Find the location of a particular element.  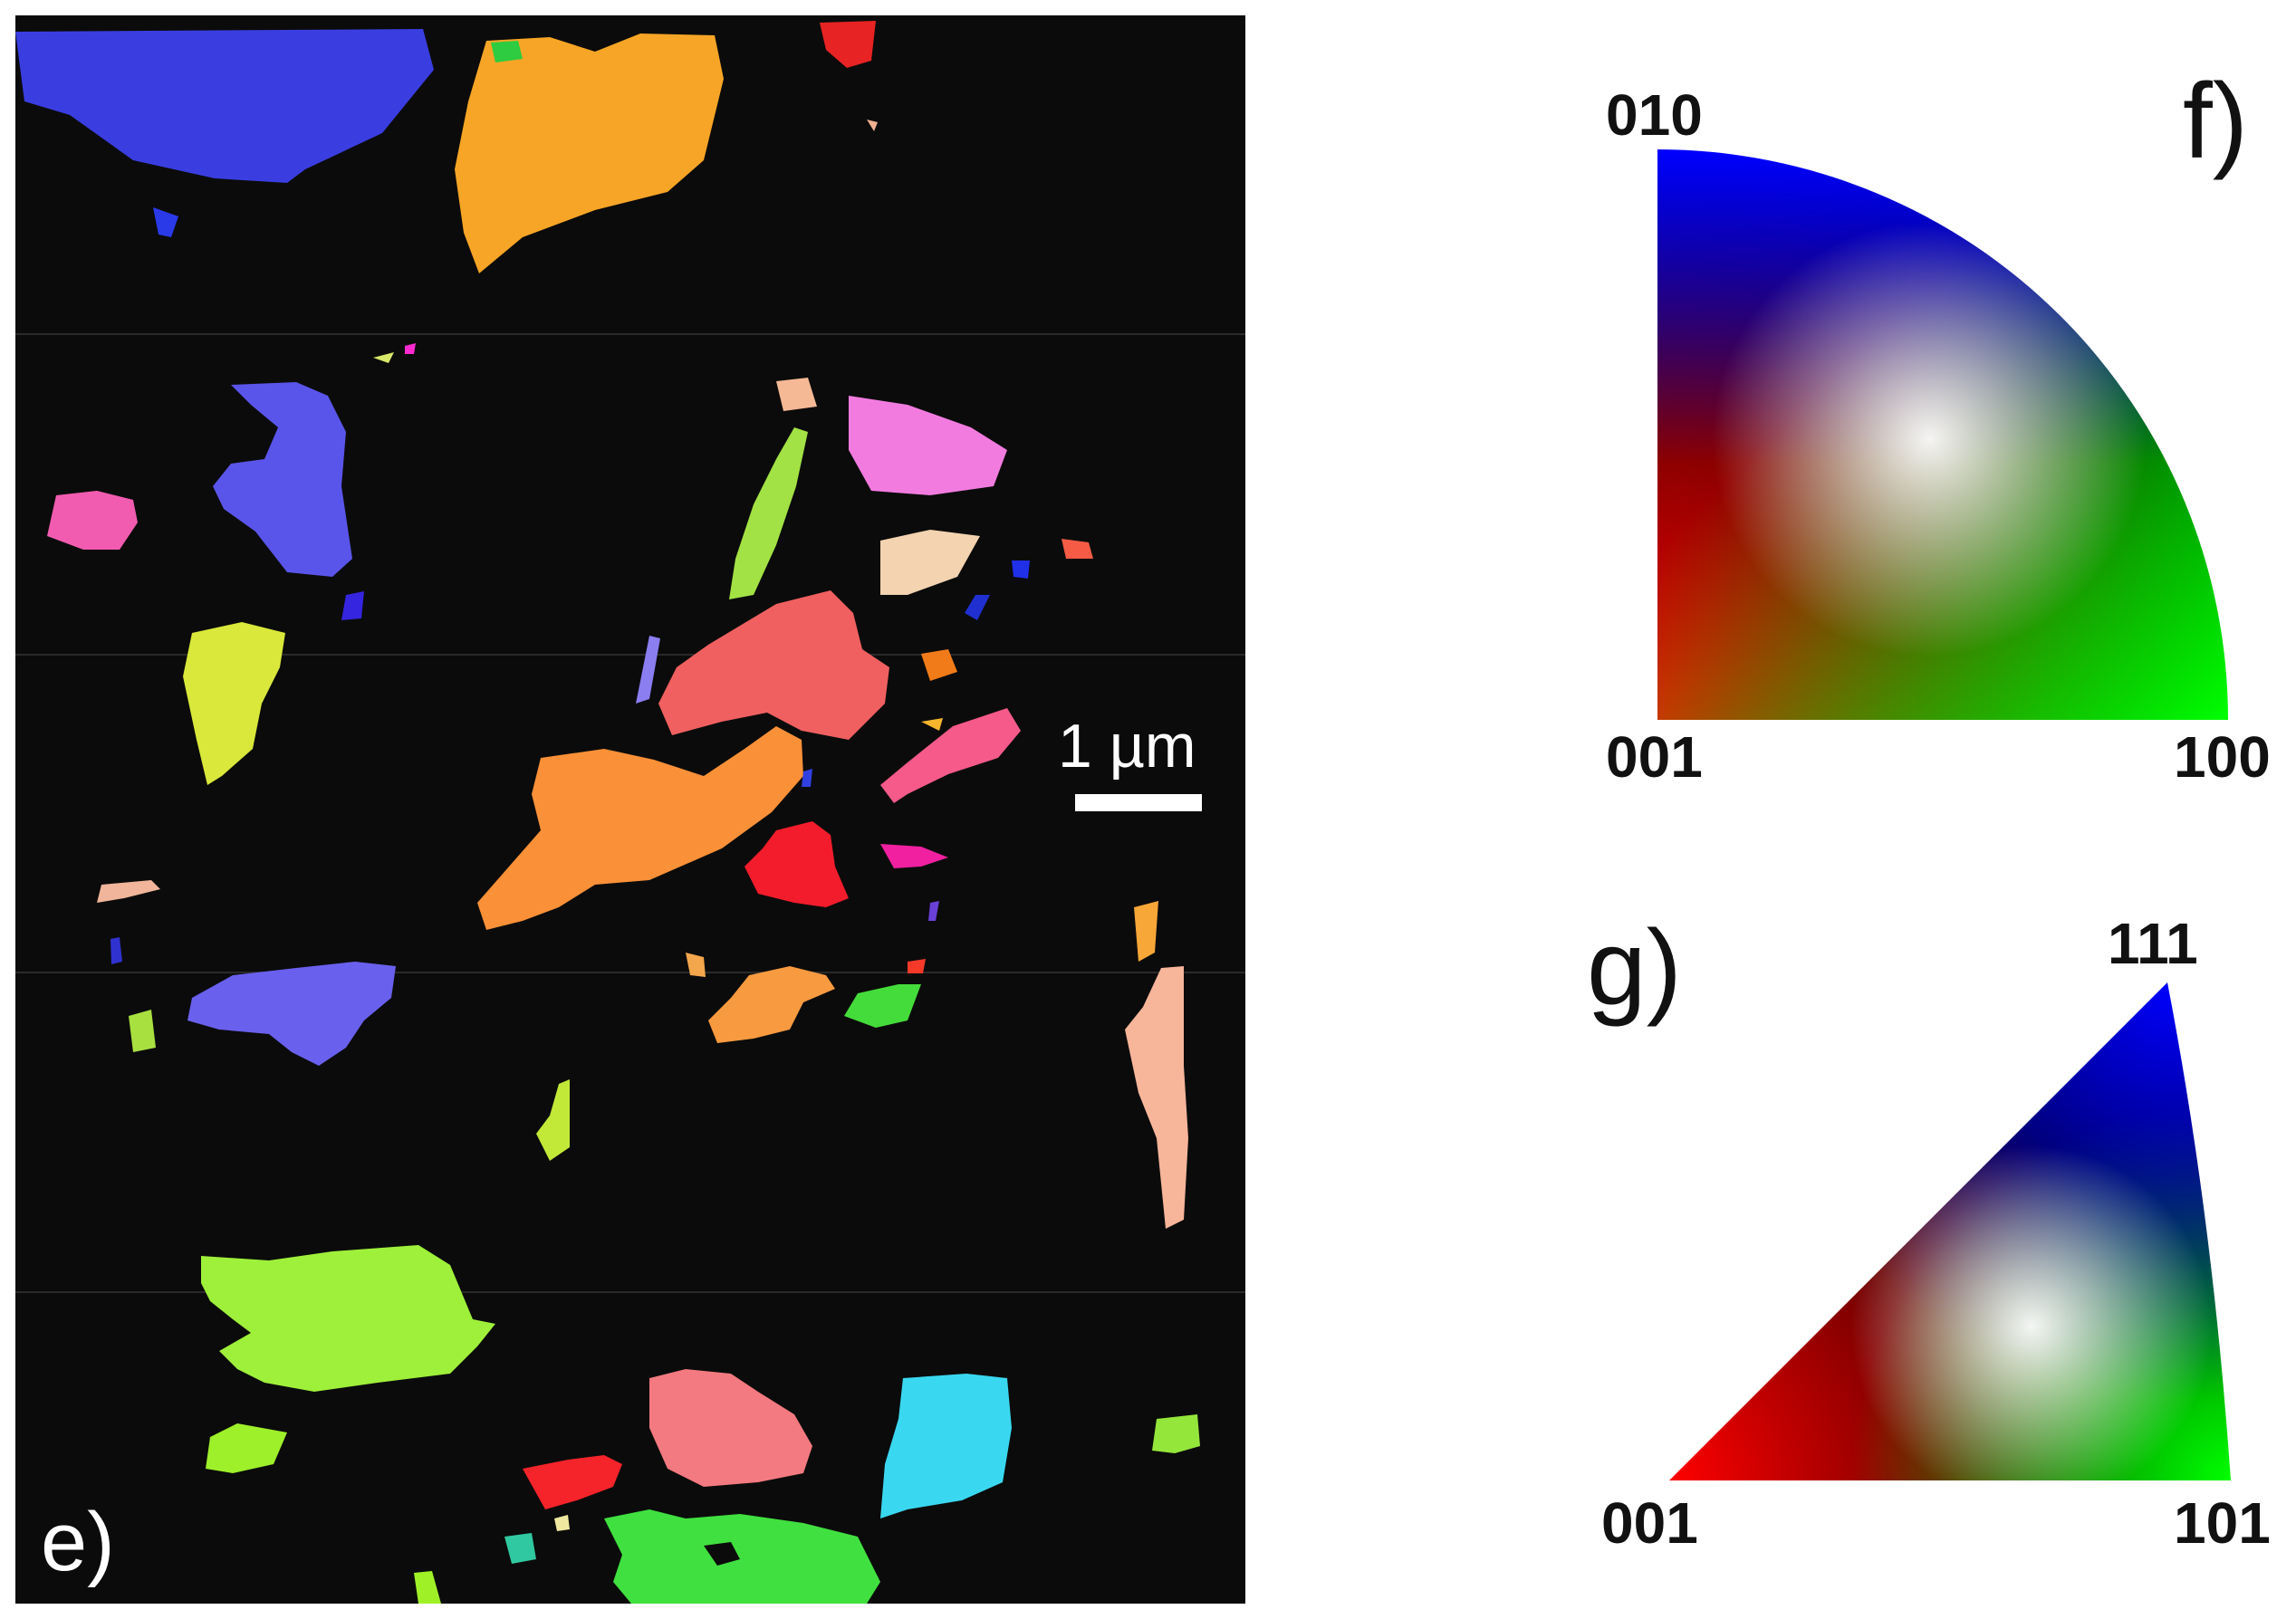

miller-index-010: 010 is located at coordinates (1654, 115).